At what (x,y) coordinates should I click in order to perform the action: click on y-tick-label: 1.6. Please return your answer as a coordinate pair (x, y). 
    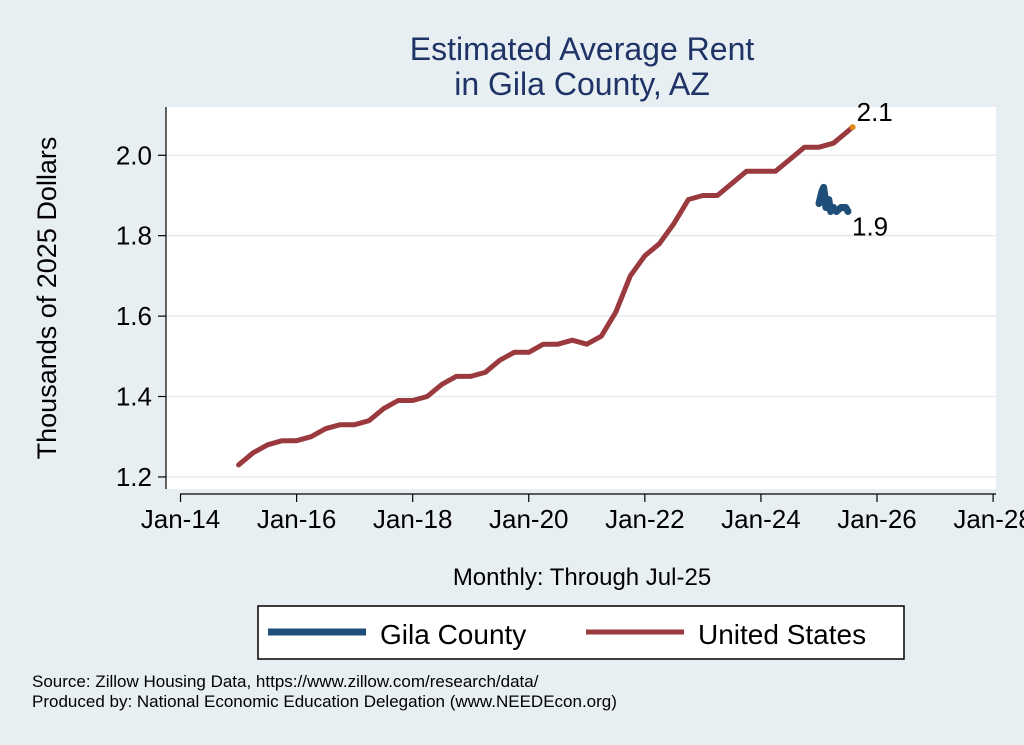
    Looking at the image, I should click on (134, 316).